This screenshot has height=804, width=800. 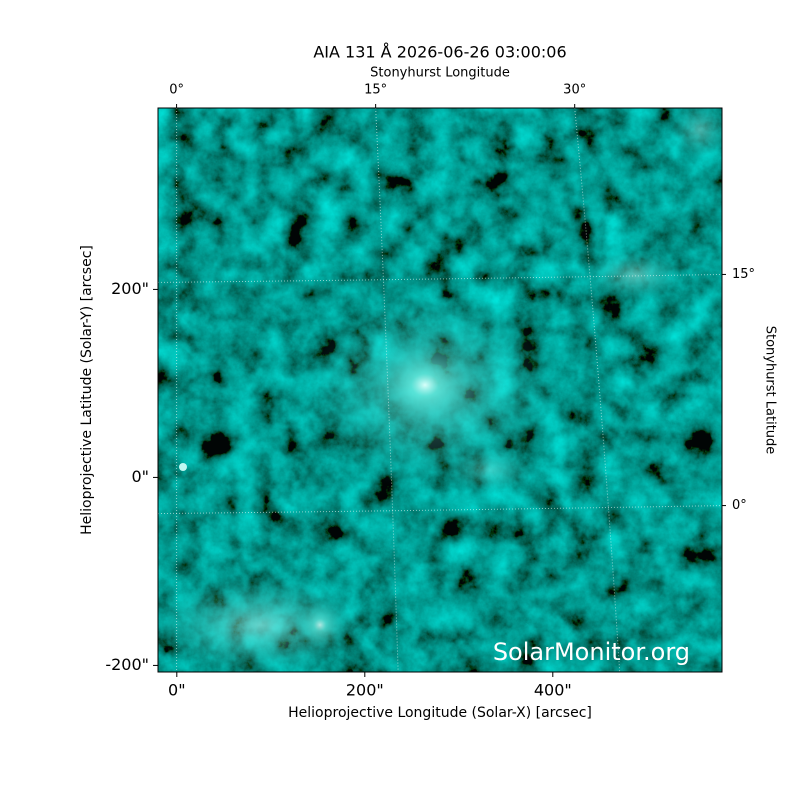 I want to click on x-tick-label: 400", so click(x=553, y=690).